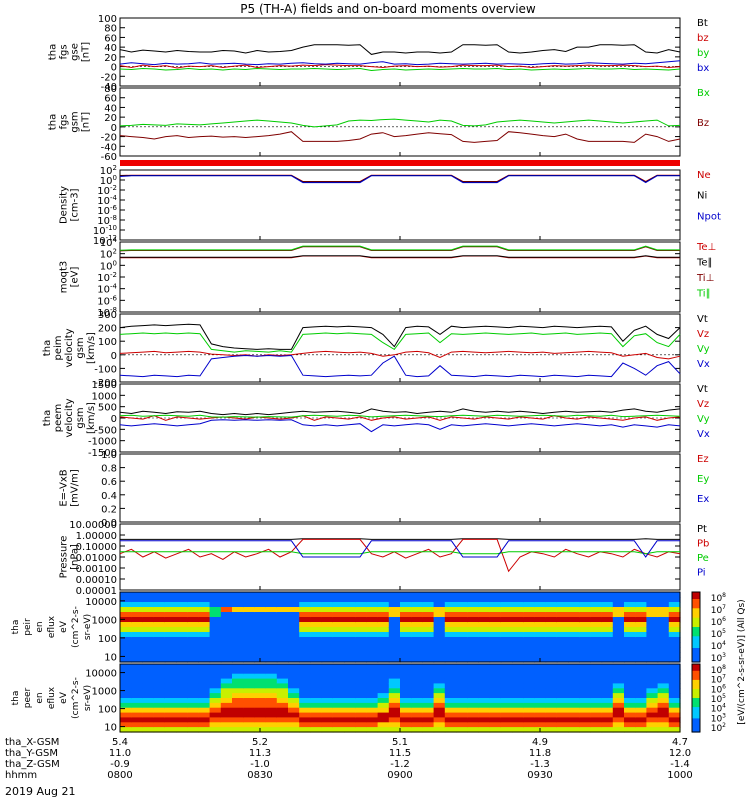 This screenshot has width=750, height=800. What do you see at coordinates (400, 277) in the screenshot?
I see `panel-frame` at bounding box center [400, 277].